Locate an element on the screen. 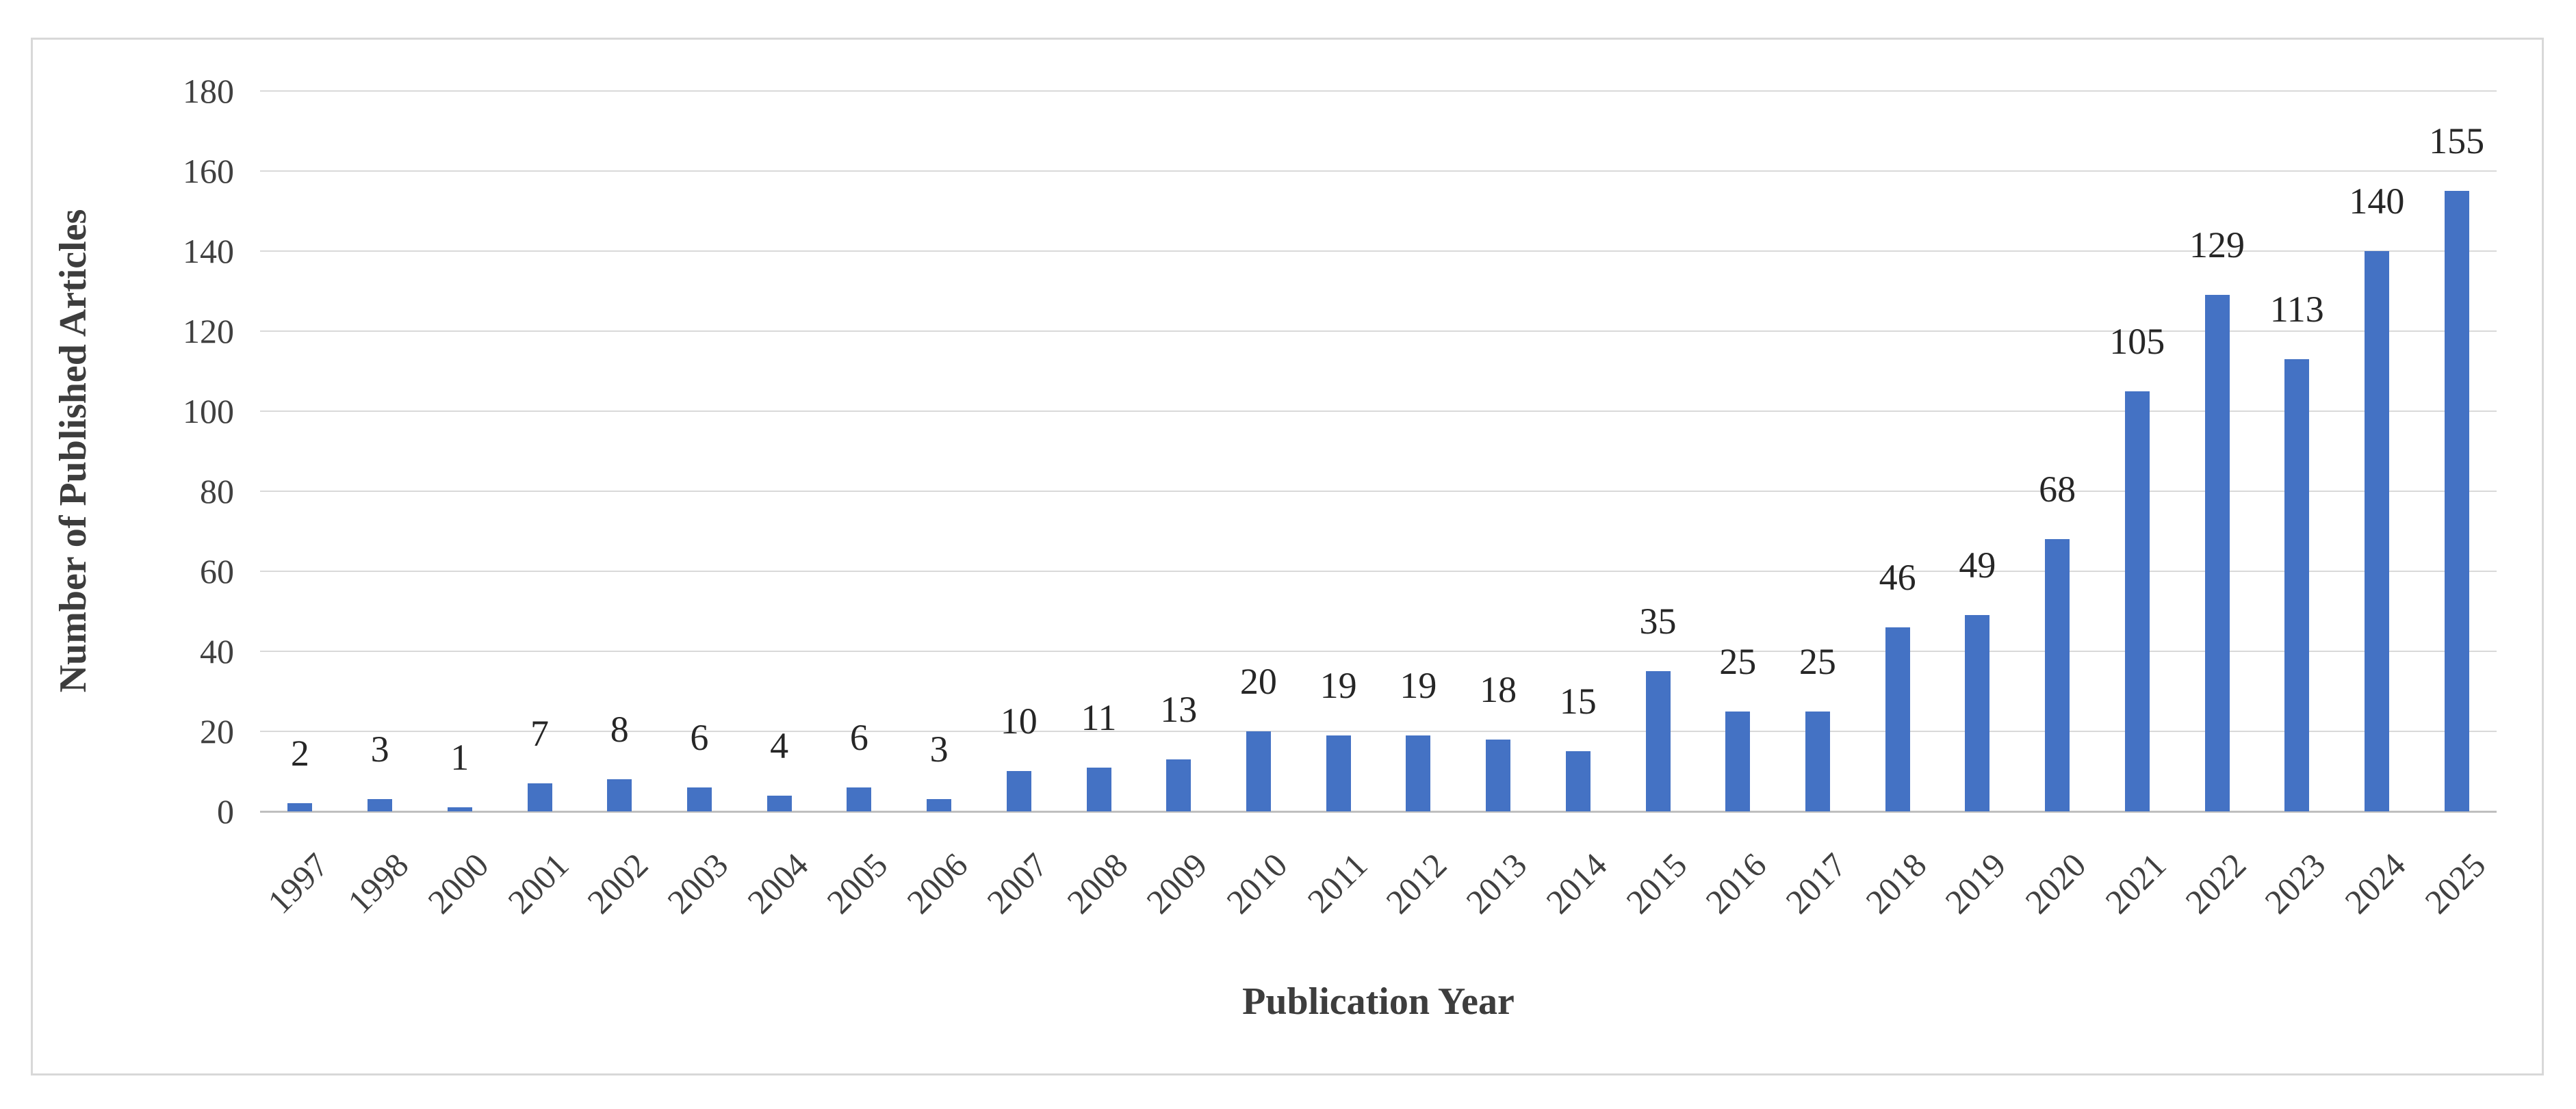 The image size is (2576, 1109). bar-value-label: 18 is located at coordinates (1498, 689).